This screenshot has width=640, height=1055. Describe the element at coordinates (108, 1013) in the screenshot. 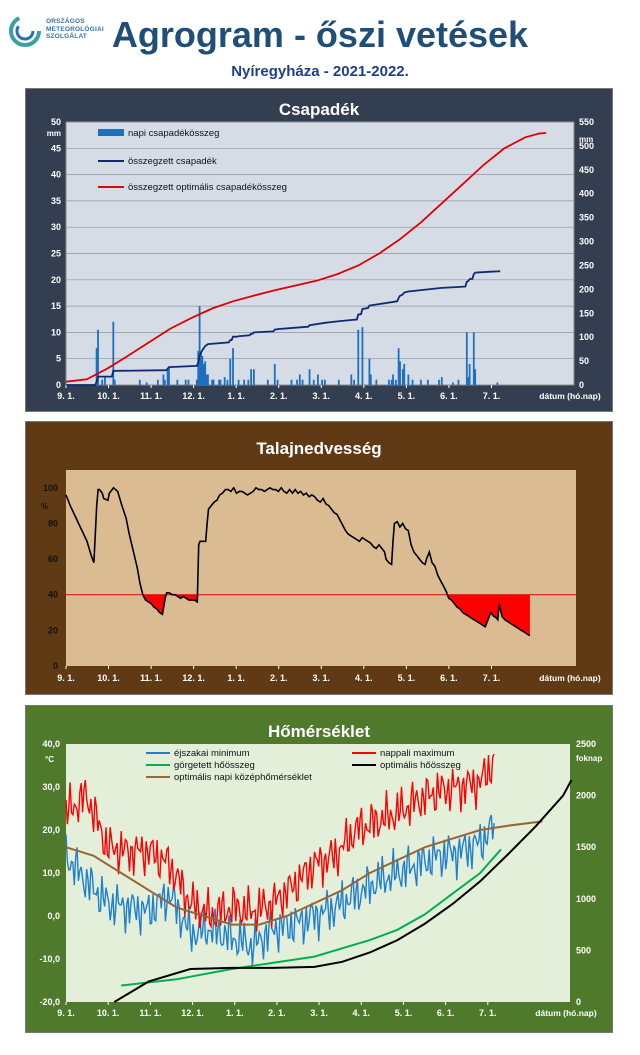

I see `x-tick-label: 10. 1.` at that location.